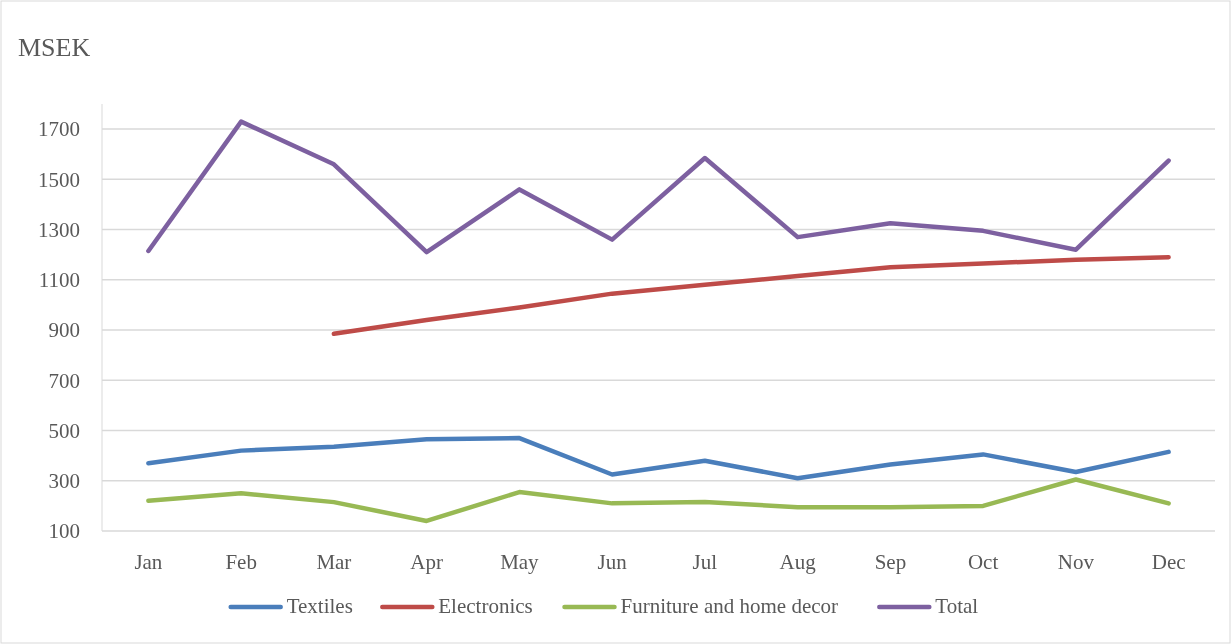 The image size is (1231, 644). What do you see at coordinates (64, 380) in the screenshot?
I see `y-tick-label: 700` at bounding box center [64, 380].